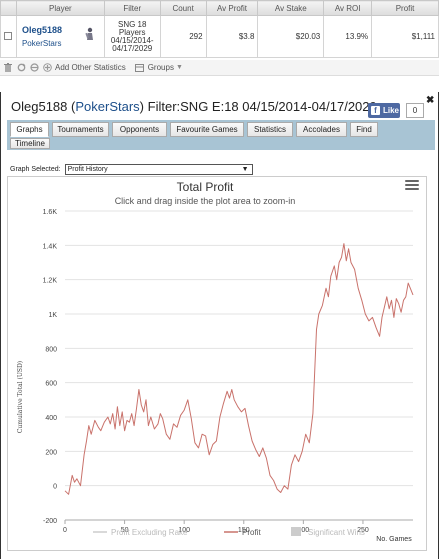 This screenshot has height=559, width=439. I want to click on player-site-link: PokerStars, so click(41, 43).